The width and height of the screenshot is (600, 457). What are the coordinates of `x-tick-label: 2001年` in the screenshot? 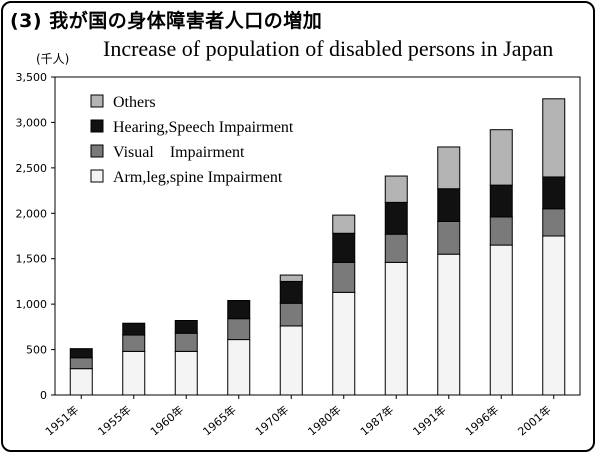 It's located at (534, 421).